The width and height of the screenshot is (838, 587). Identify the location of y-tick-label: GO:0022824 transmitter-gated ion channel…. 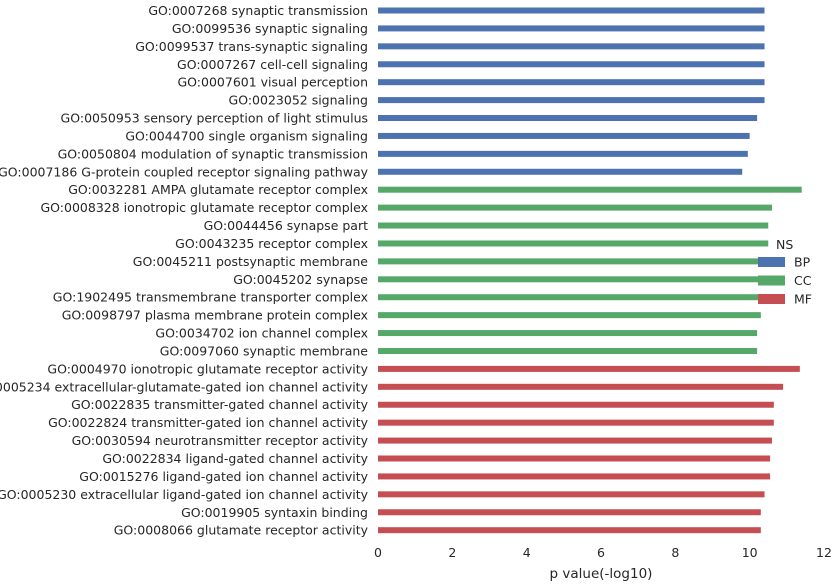
(208, 422).